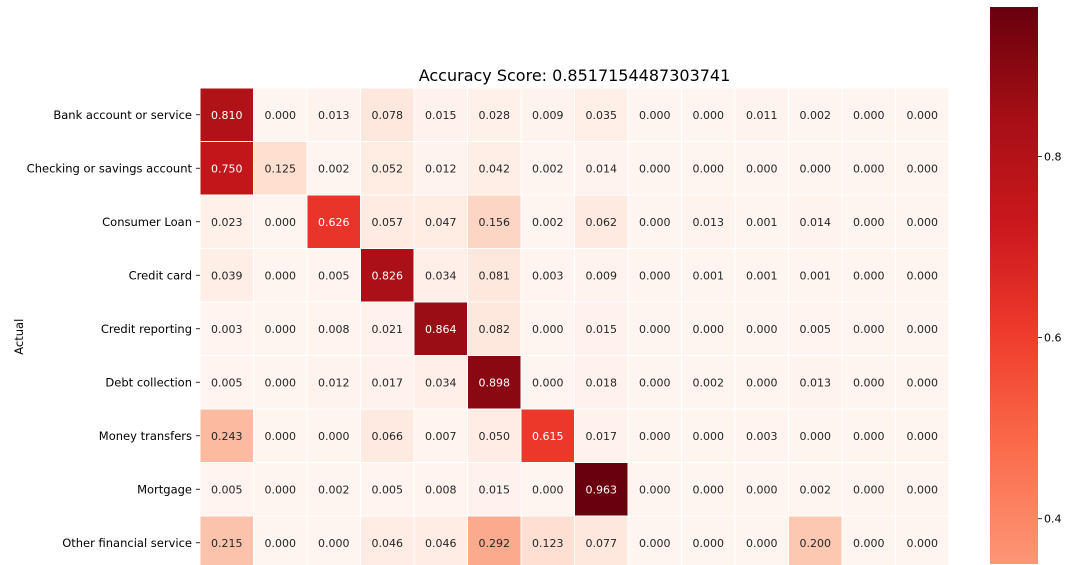 The width and height of the screenshot is (1071, 565). Describe the element at coordinates (110, 168) in the screenshot. I see `row-tick-label: Checking or savings account` at that location.